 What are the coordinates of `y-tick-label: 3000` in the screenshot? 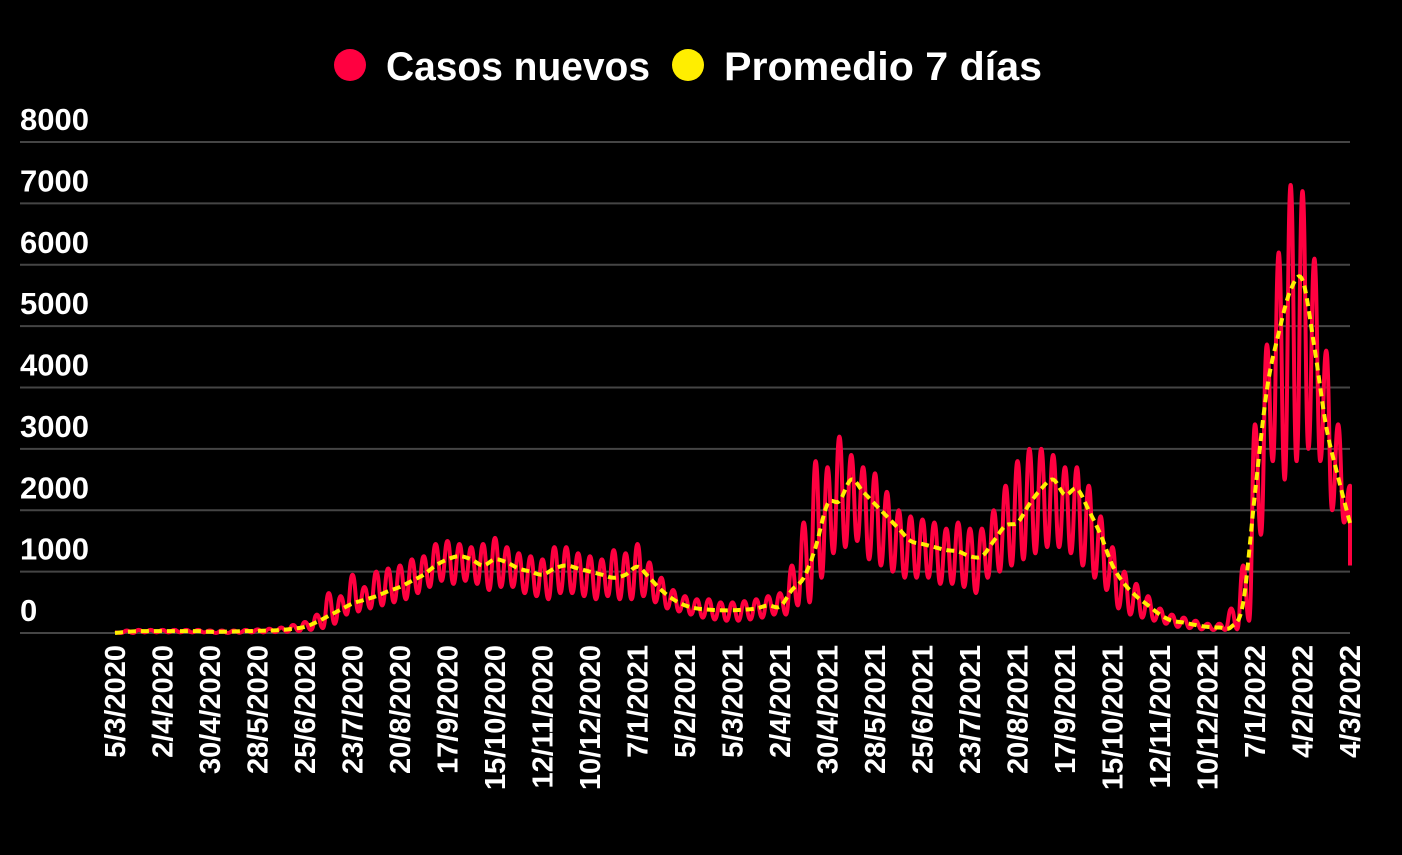 It's located at (54, 426).